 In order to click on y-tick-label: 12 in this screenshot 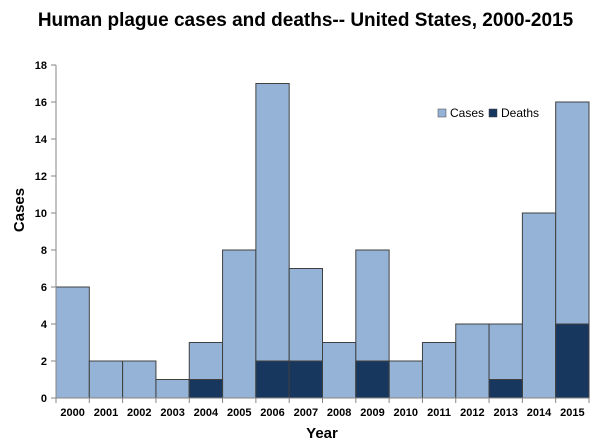, I will do `click(41, 177)`.